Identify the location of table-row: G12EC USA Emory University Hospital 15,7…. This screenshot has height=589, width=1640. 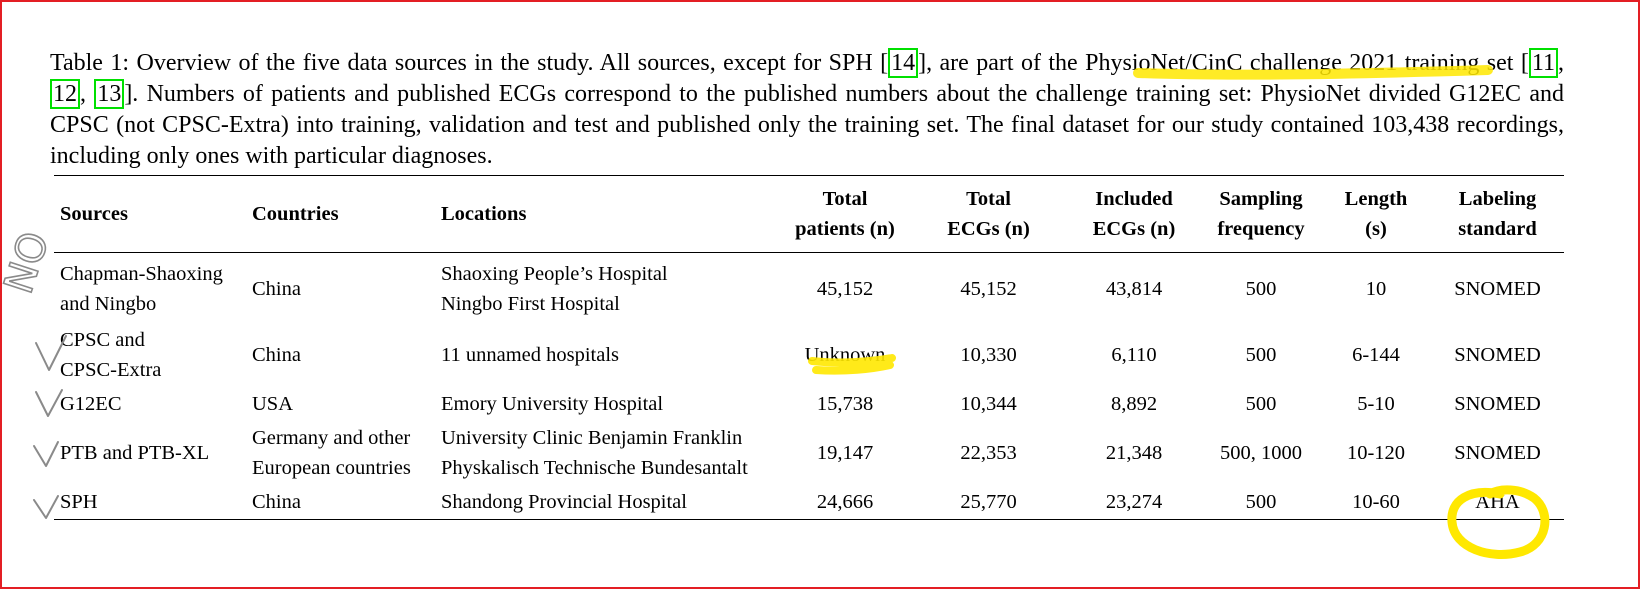
(809, 404).